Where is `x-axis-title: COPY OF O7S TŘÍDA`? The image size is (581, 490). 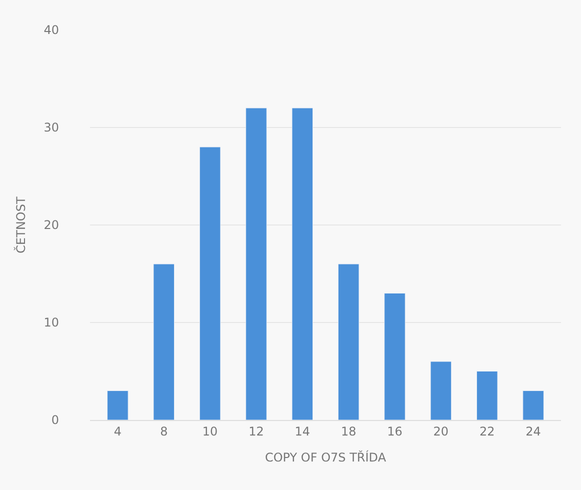
x-axis-title: COPY OF O7S TŘÍDA is located at coordinates (325, 456).